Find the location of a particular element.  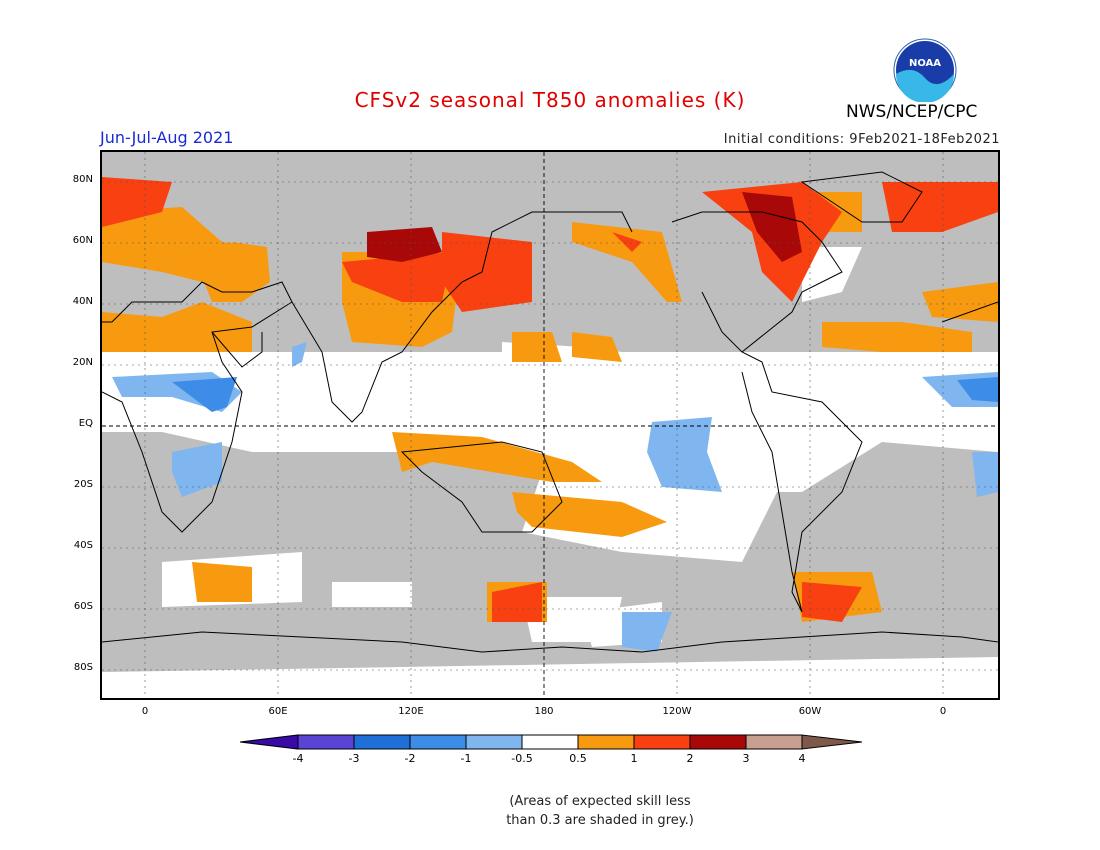

colorbar-tick-label: -3 is located at coordinates (354, 758).